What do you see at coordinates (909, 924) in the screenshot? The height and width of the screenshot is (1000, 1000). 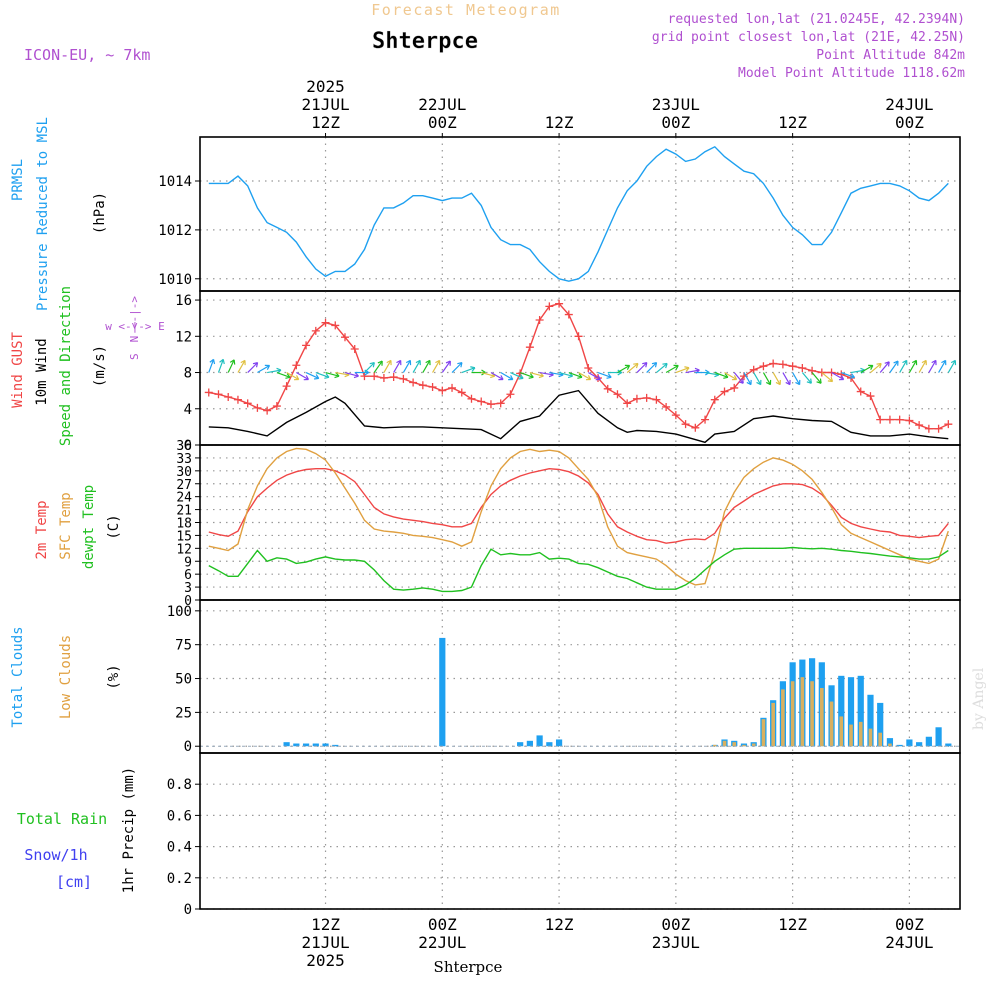 I see `bottom-time-label: 00Z` at bounding box center [909, 924].